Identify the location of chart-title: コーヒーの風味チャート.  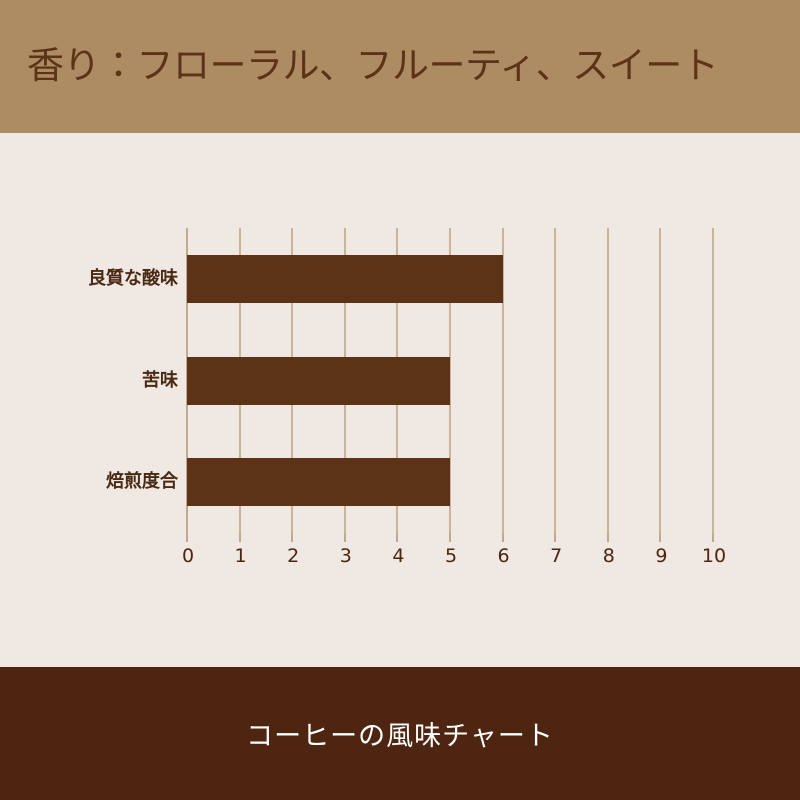
(400, 736).